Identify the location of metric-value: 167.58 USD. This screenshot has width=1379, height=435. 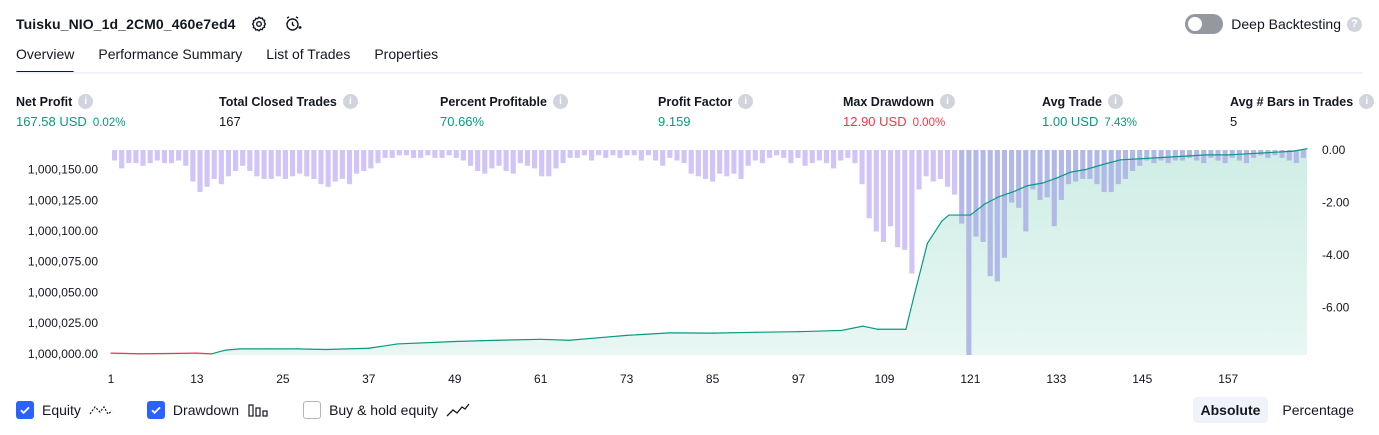
(51, 121).